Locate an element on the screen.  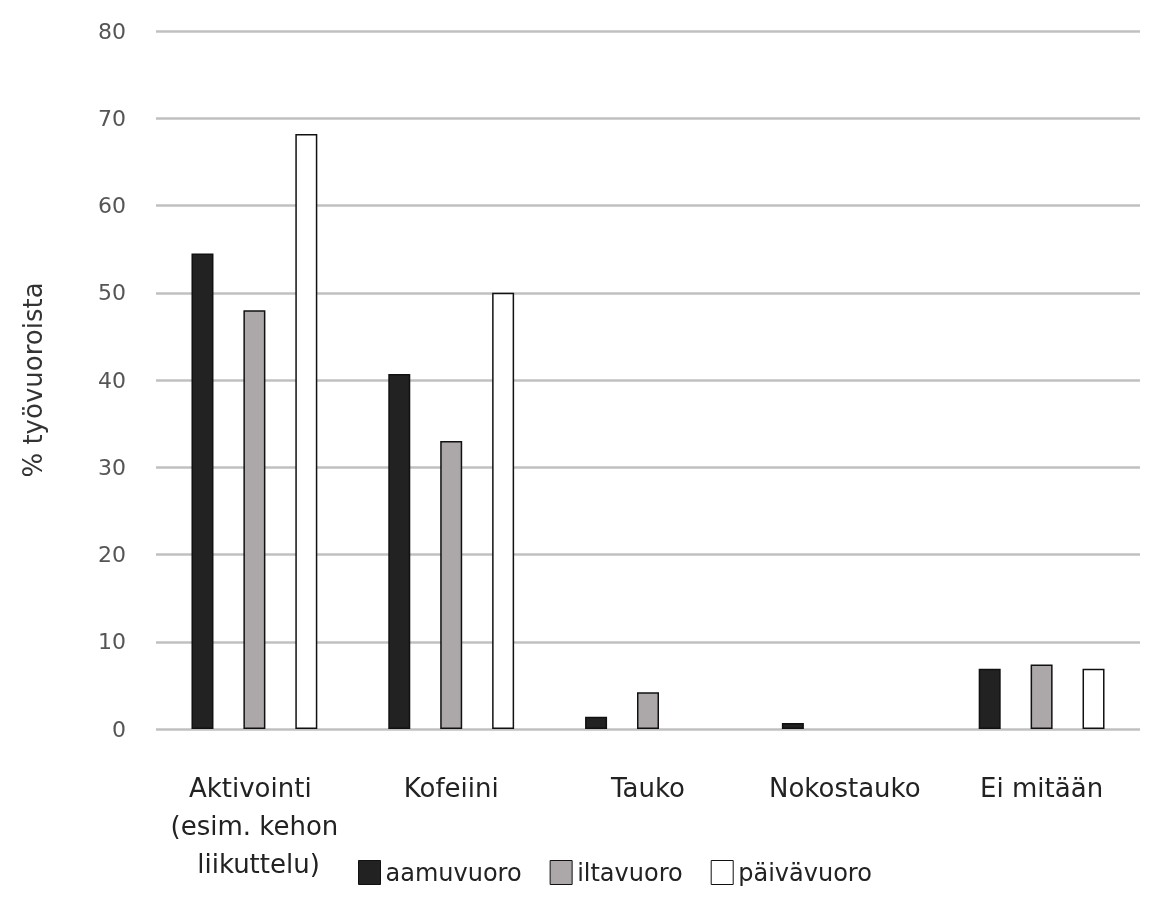
legend-label: päivävuoro is located at coordinates (805, 872).